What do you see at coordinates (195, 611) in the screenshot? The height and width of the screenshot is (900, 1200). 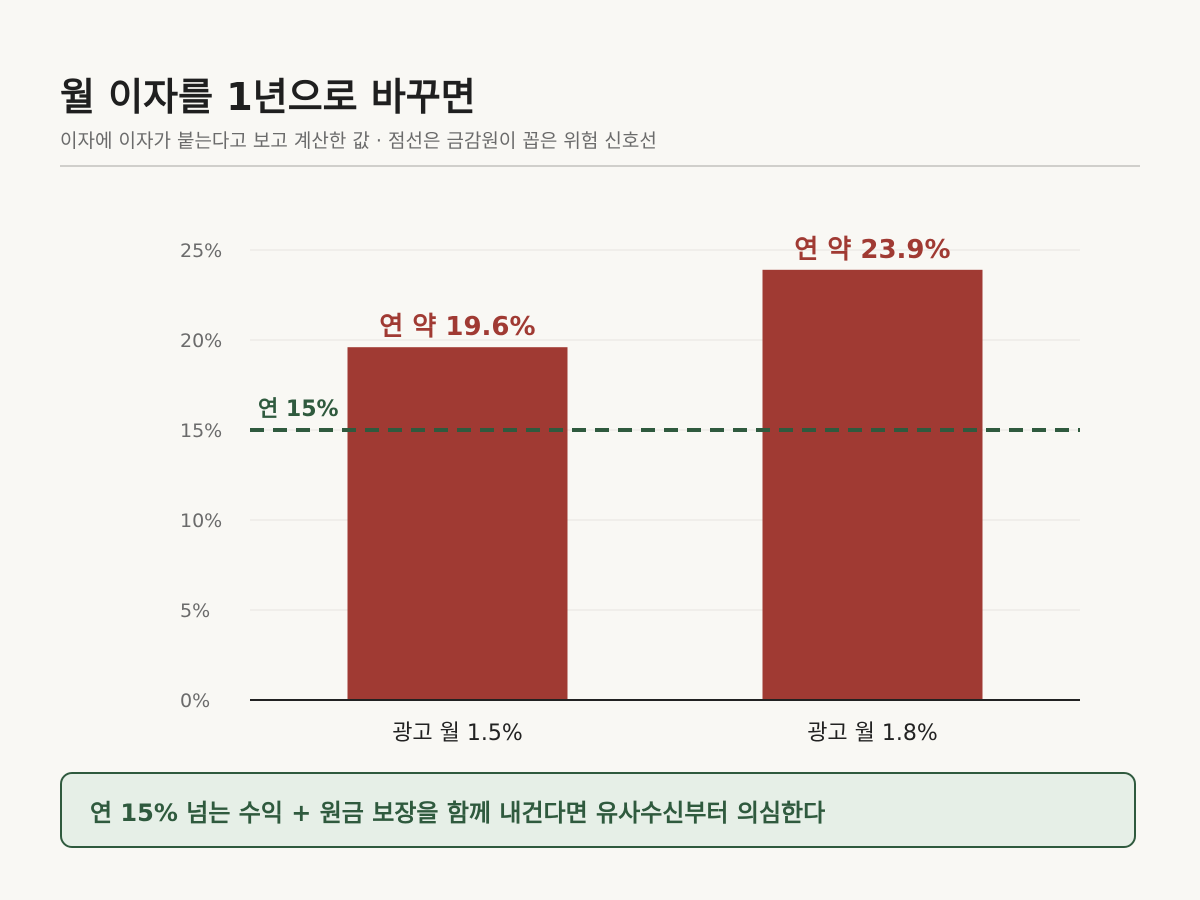 I see `y-tick-label: 5%` at bounding box center [195, 611].